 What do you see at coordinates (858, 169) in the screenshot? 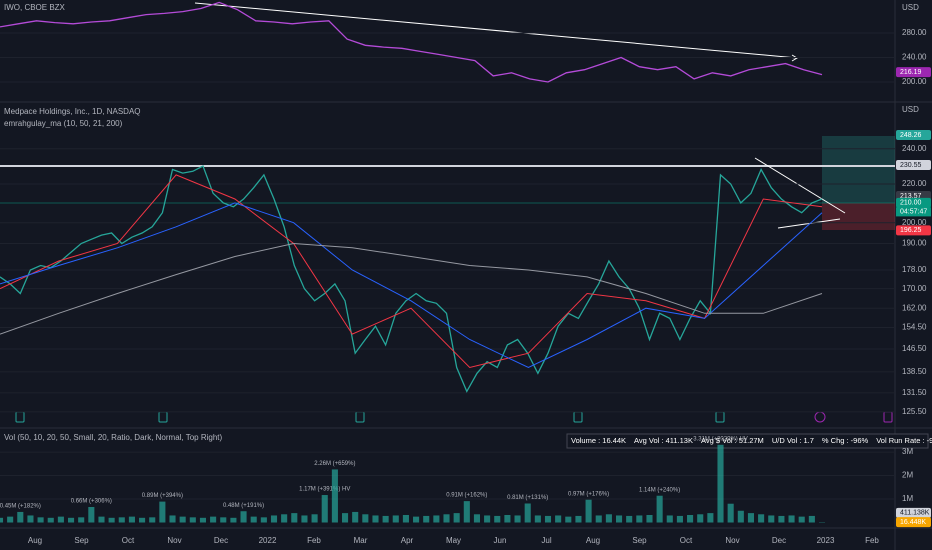
I see `profit-zone` at bounding box center [858, 169].